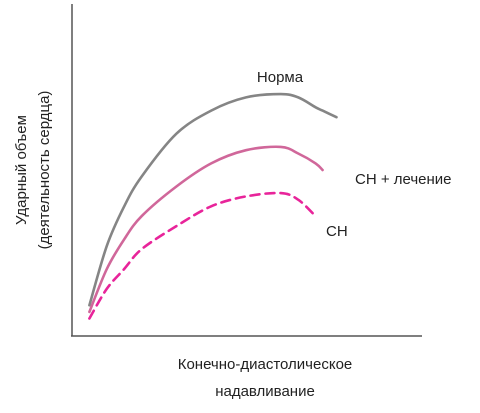 The height and width of the screenshot is (413, 480). What do you see at coordinates (337, 231) in the screenshot?
I see `series-label: СН` at bounding box center [337, 231].